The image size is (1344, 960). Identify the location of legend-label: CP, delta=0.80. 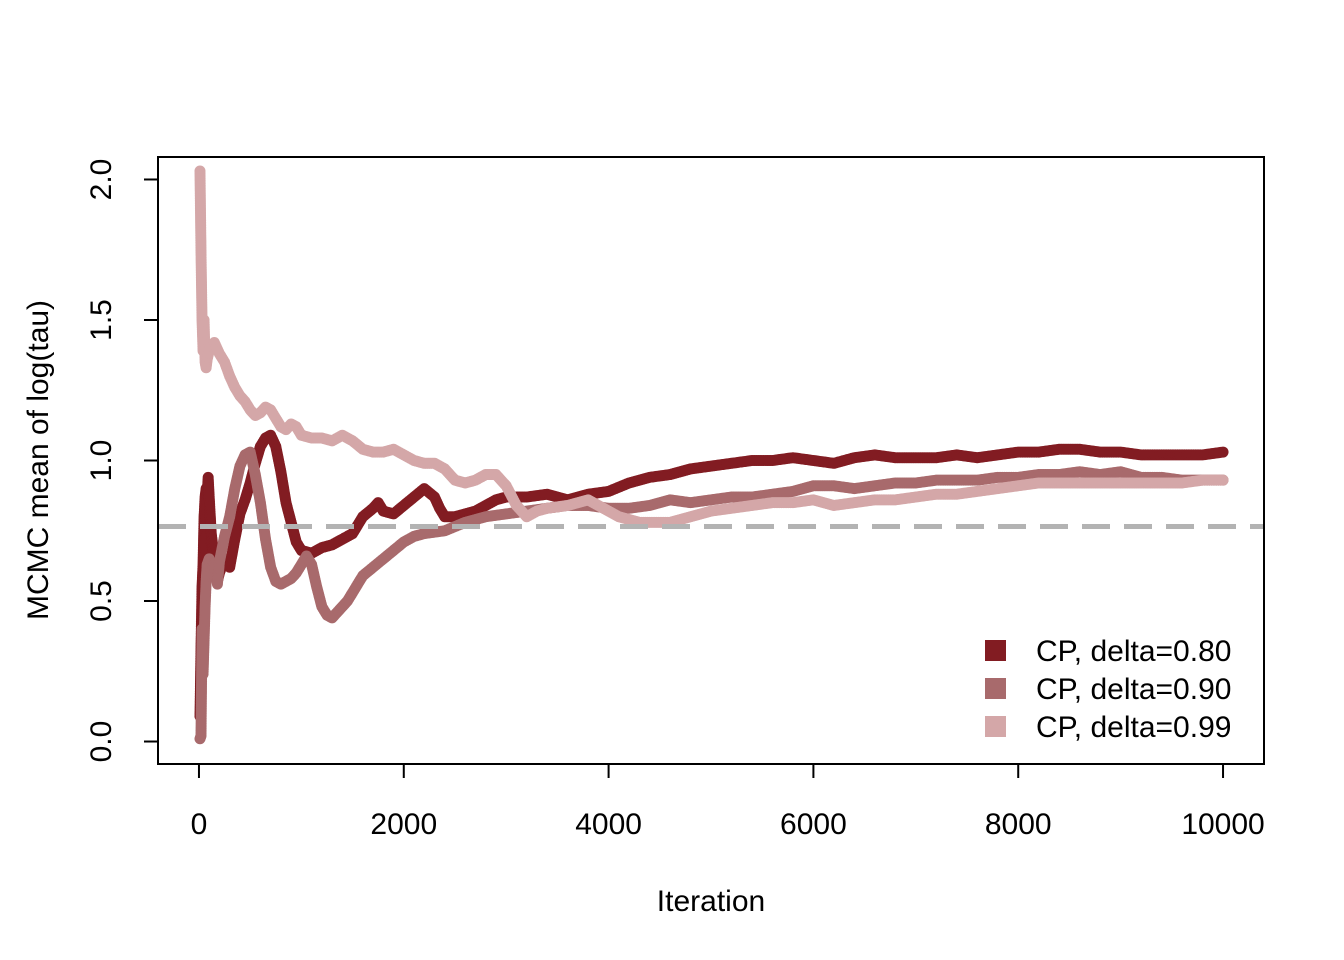
(1133, 651).